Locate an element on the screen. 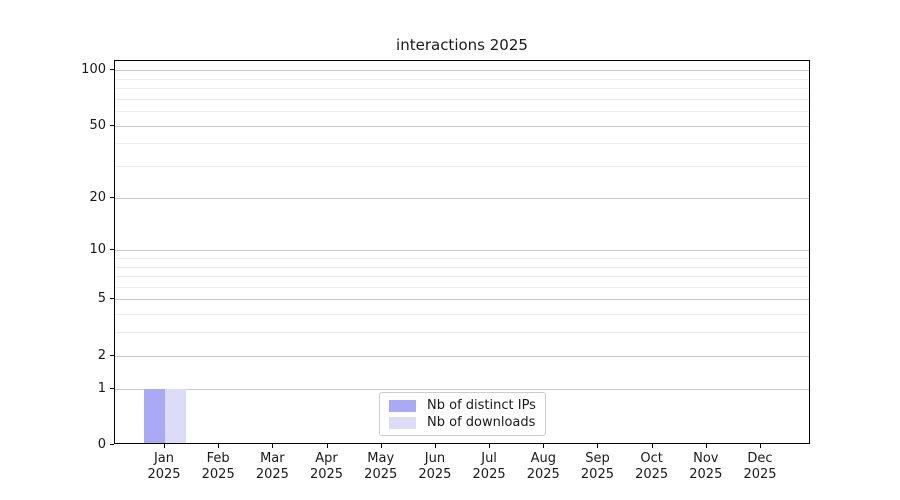 The width and height of the screenshot is (900, 500). y-tick-label: 20 is located at coordinates (97, 197).